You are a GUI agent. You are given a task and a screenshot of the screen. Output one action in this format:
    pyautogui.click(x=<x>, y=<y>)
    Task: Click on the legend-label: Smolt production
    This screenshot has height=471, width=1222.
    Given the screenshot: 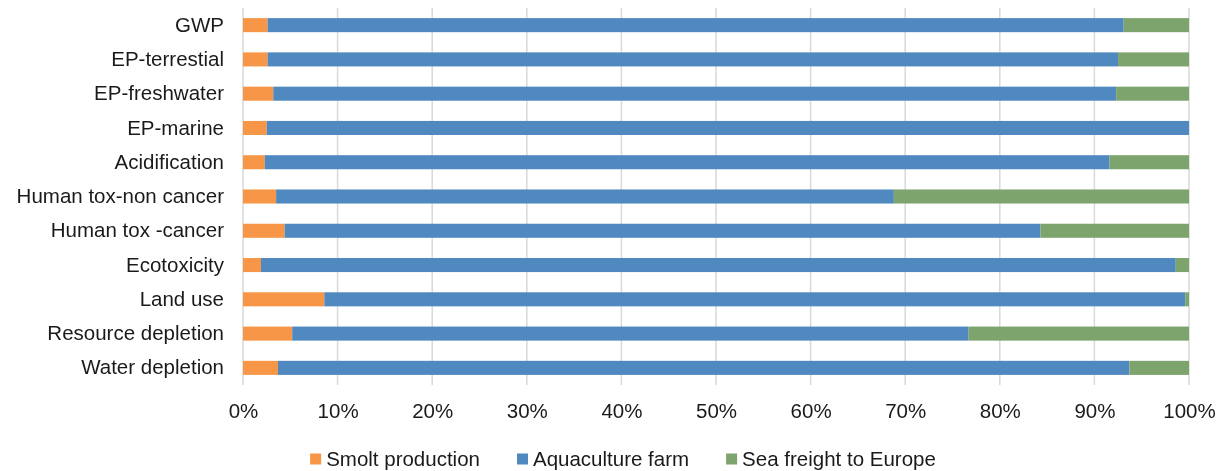 What is the action you would take?
    pyautogui.click(x=403, y=459)
    